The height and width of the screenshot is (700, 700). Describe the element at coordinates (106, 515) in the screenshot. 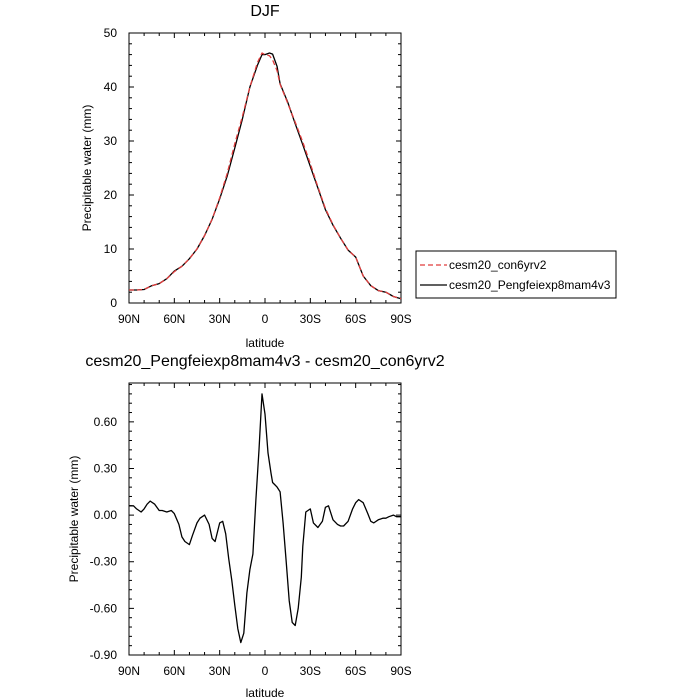

I see `bottom-y-tick-label: 0.00` at that location.